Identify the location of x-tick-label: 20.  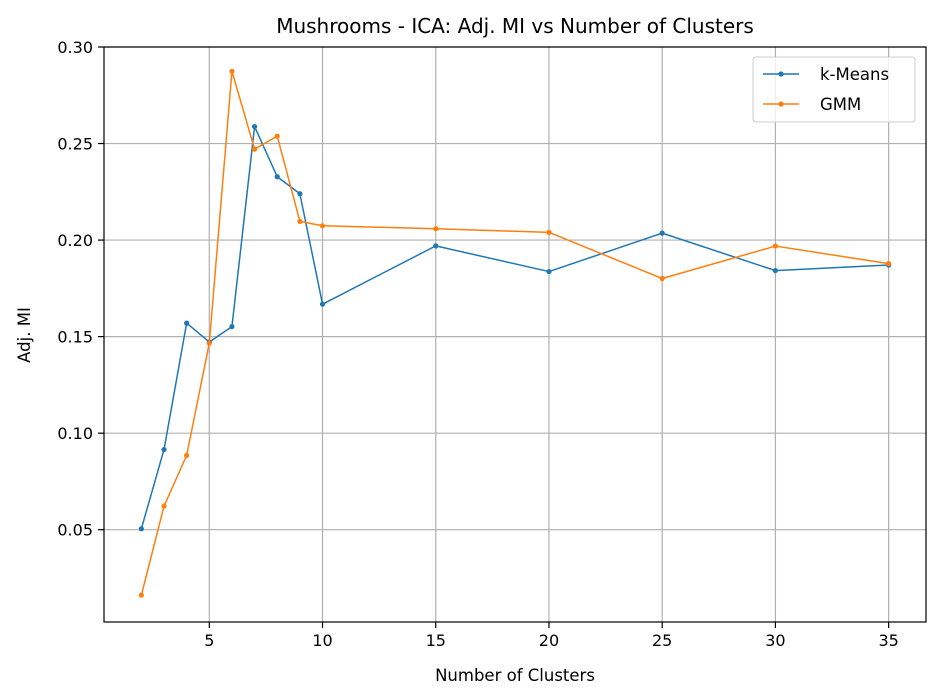
(549, 640).